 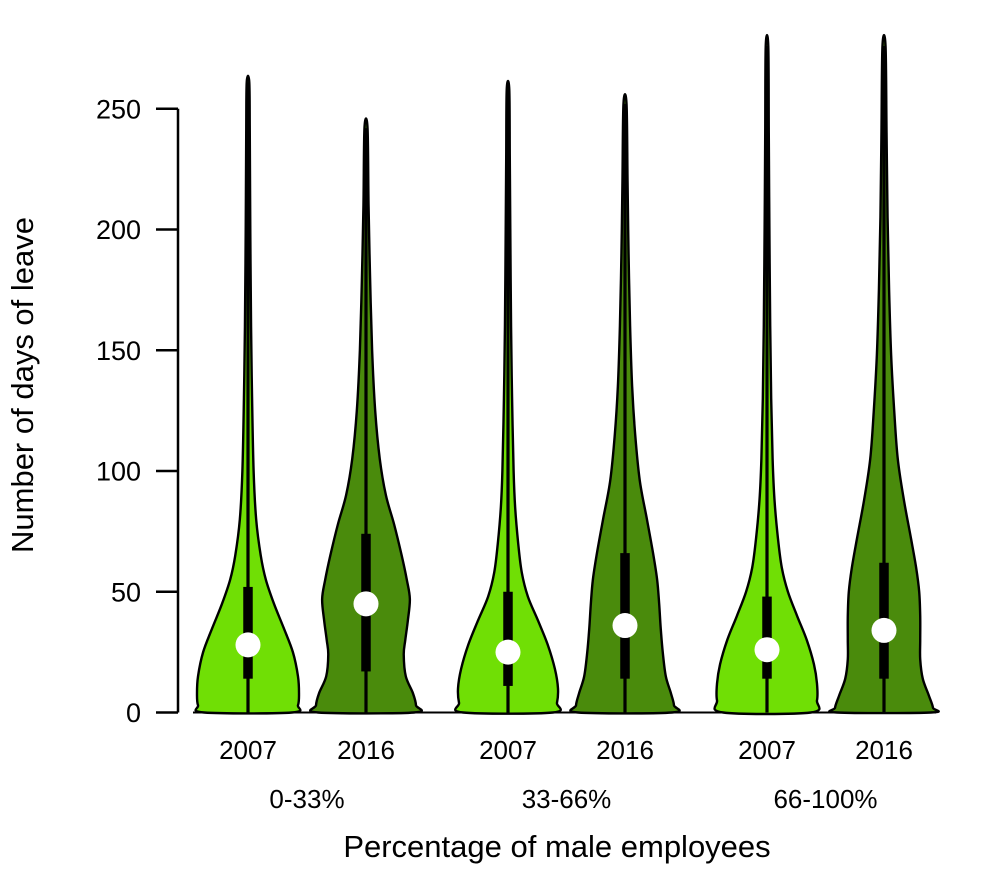 What do you see at coordinates (118, 230) in the screenshot?
I see `y-tick-label: 200` at bounding box center [118, 230].